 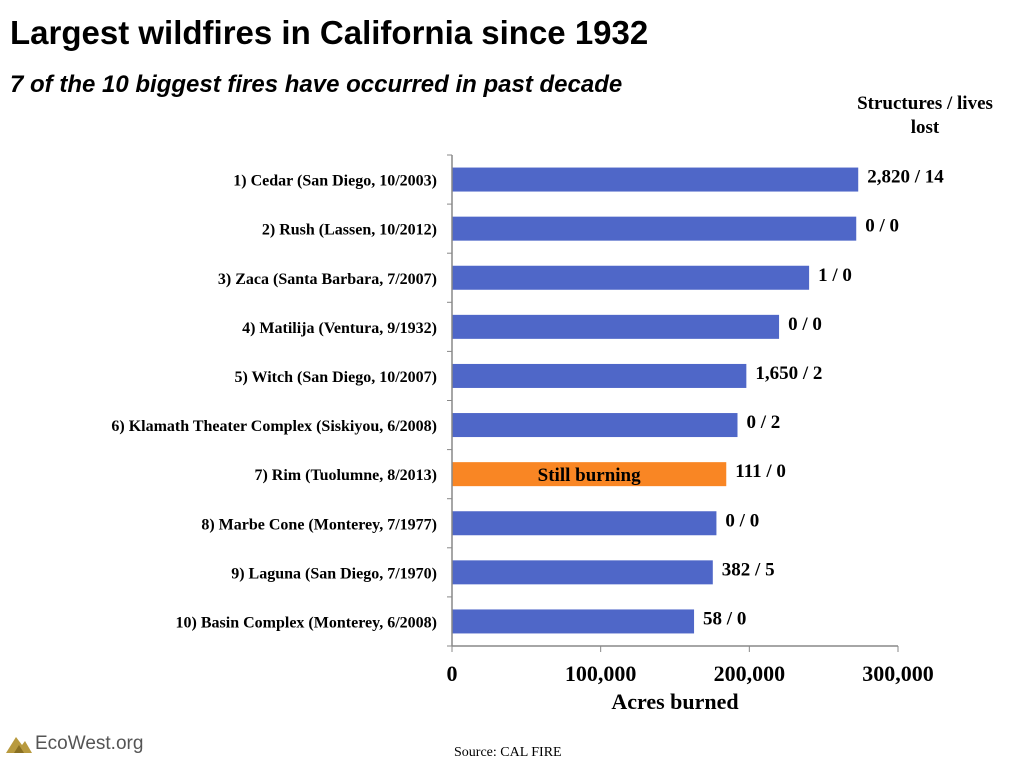 I want to click on x-tick-label: 200,000, so click(x=750, y=673).